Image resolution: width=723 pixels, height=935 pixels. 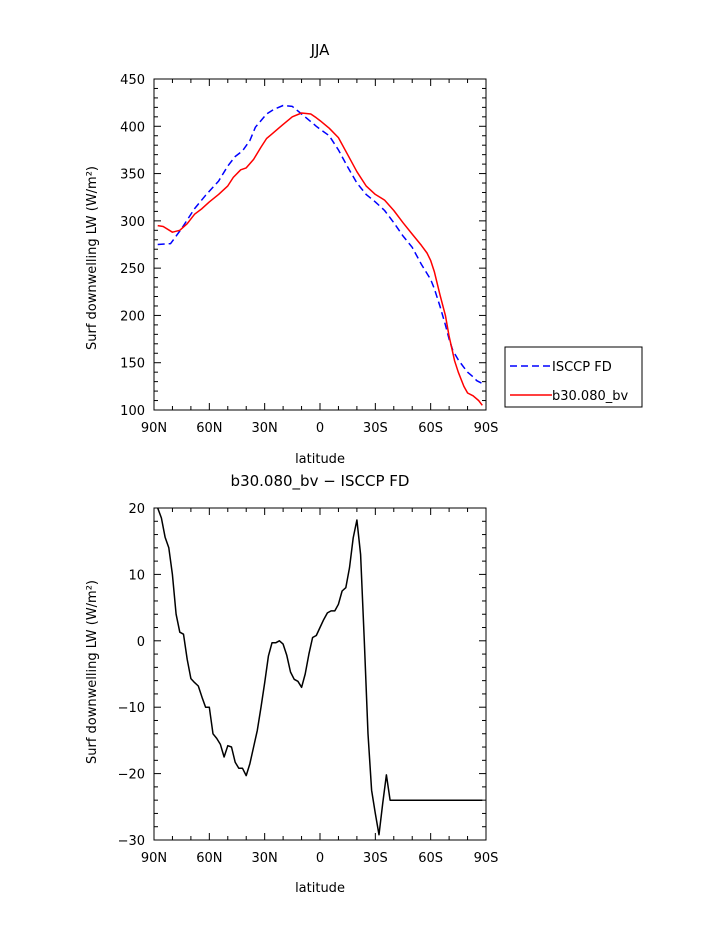 What do you see at coordinates (136, 509) in the screenshot?
I see `y-tick-label: 20` at bounding box center [136, 509].